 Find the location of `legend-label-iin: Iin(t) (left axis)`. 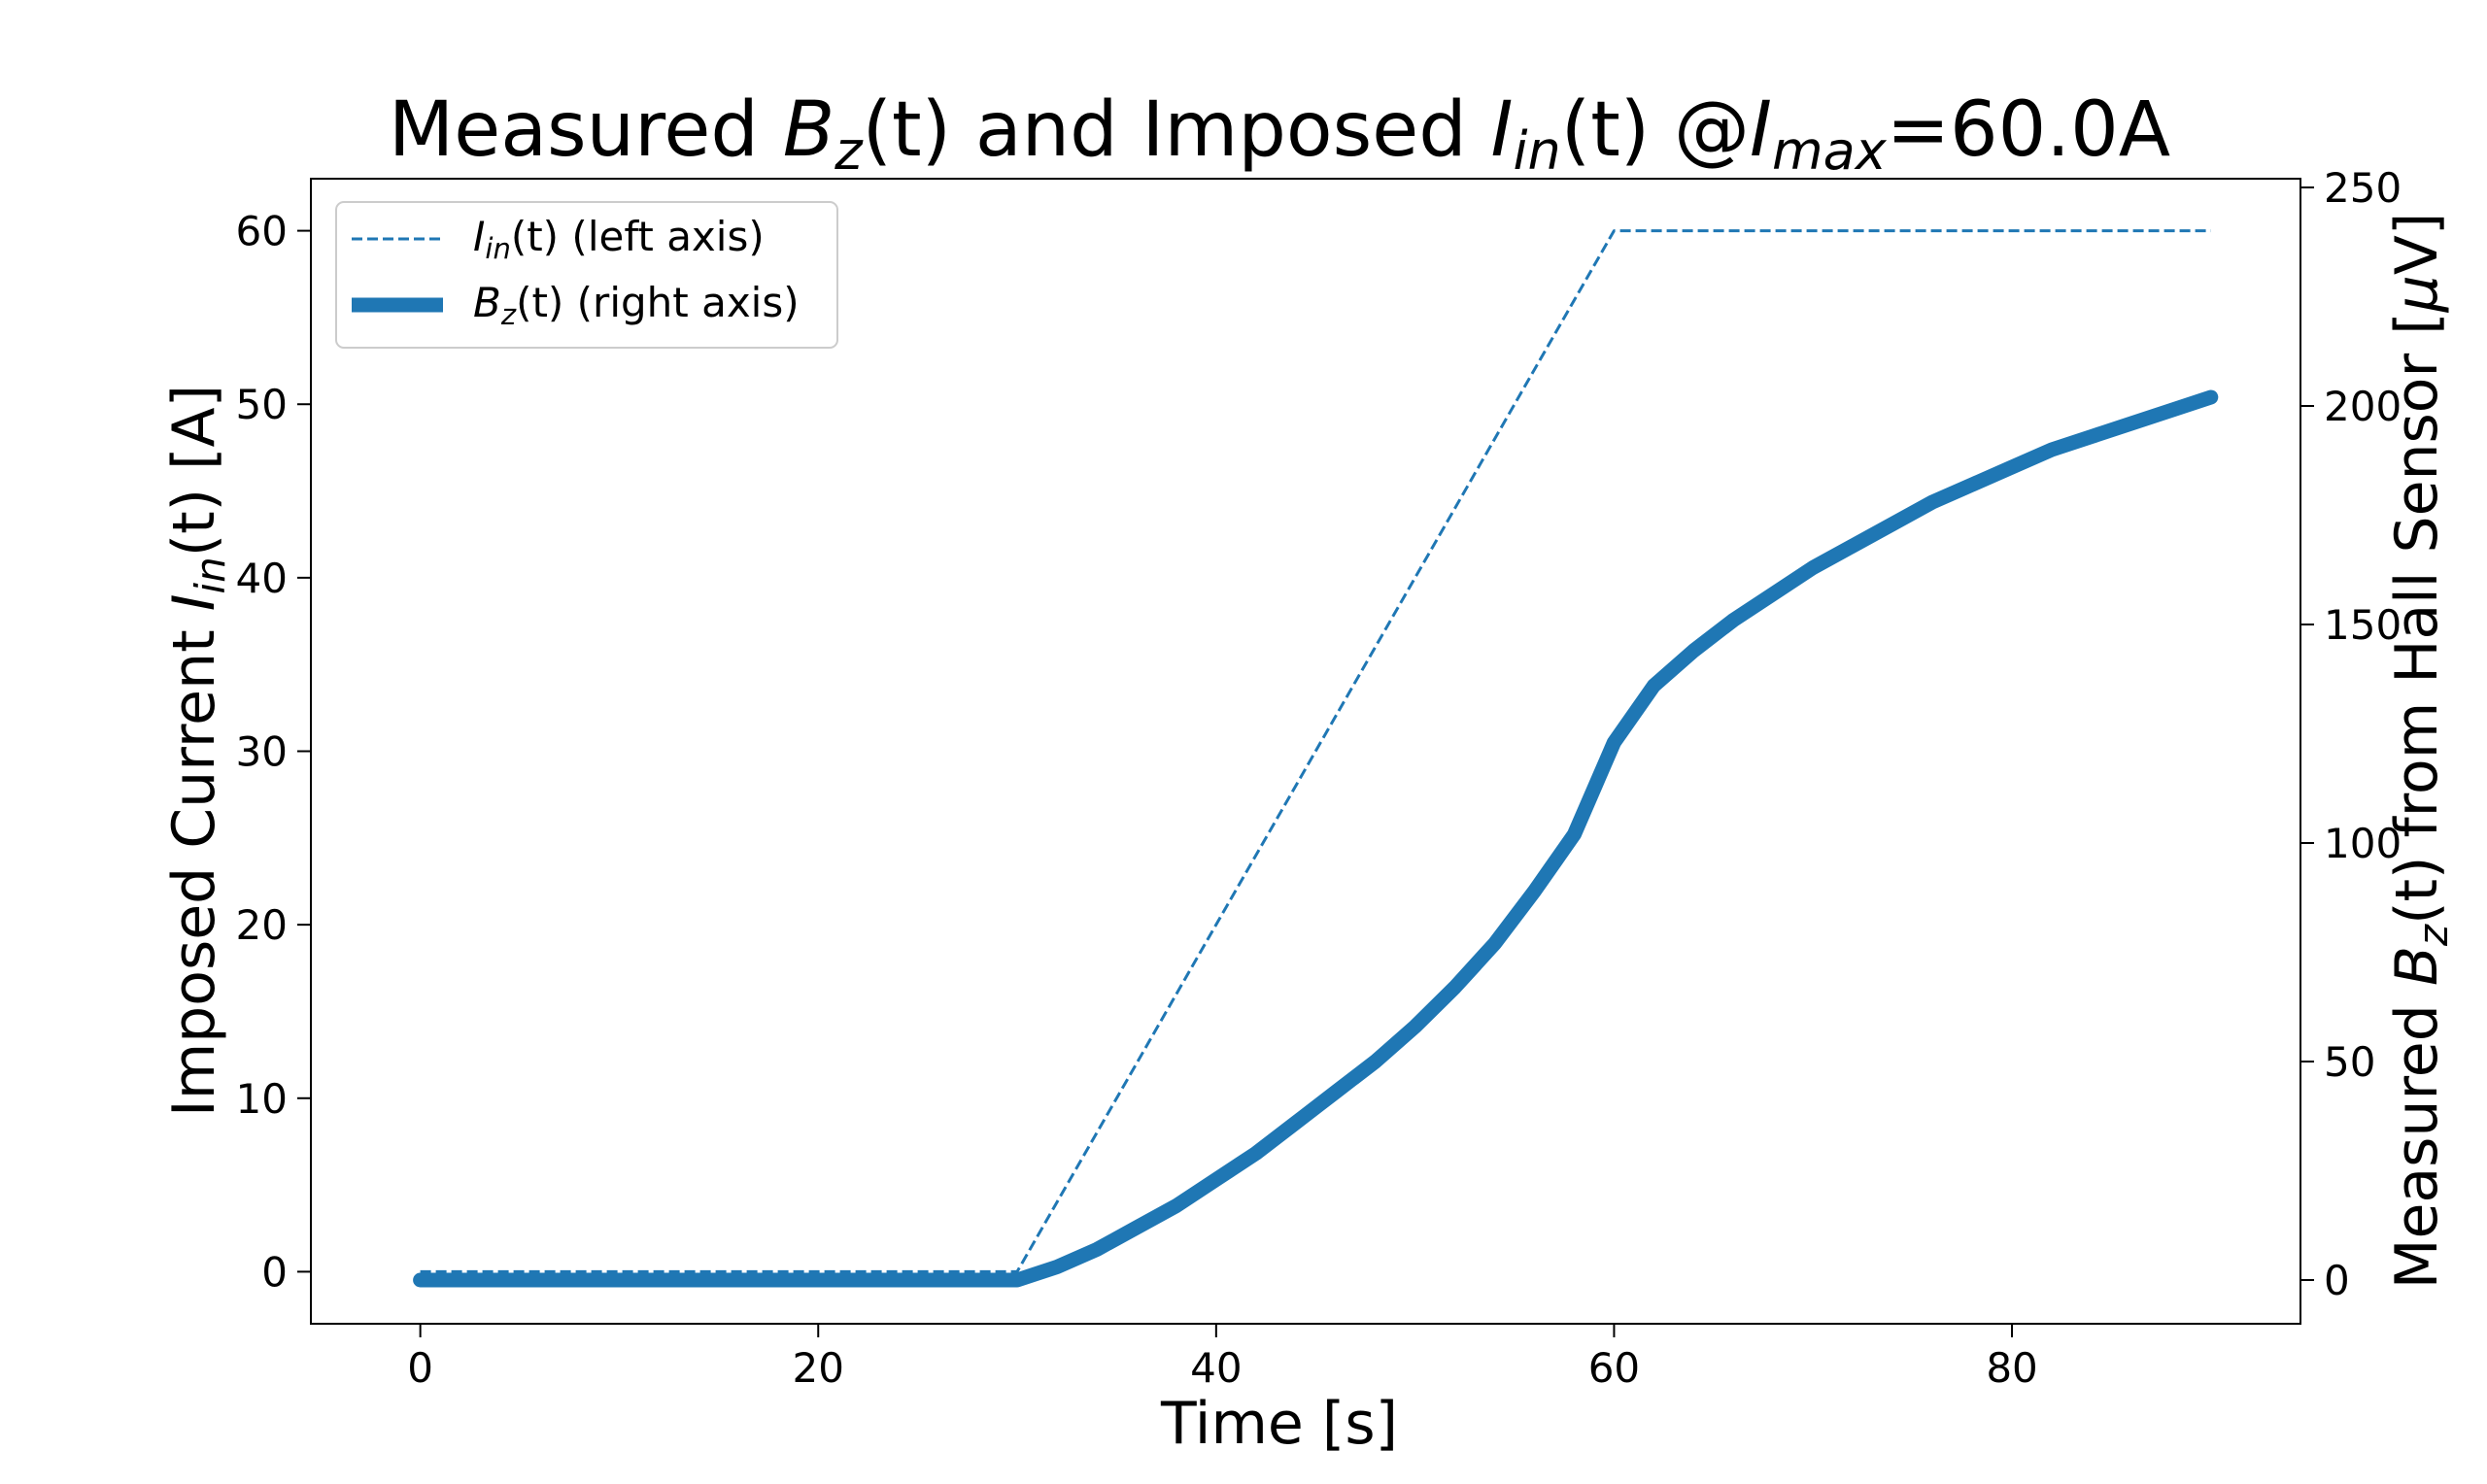

legend-label-iin: Iin(t) (left axis) is located at coordinates (619, 239).